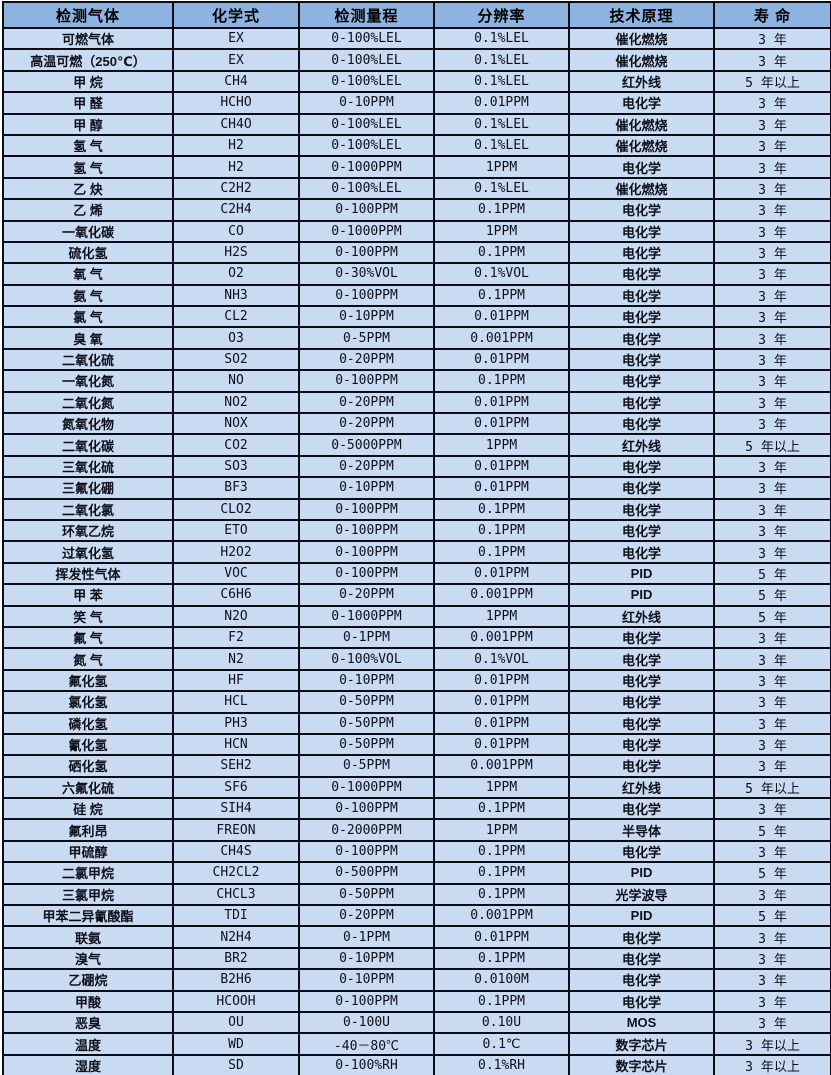  I want to click on formula-cell: O2, so click(236, 274).